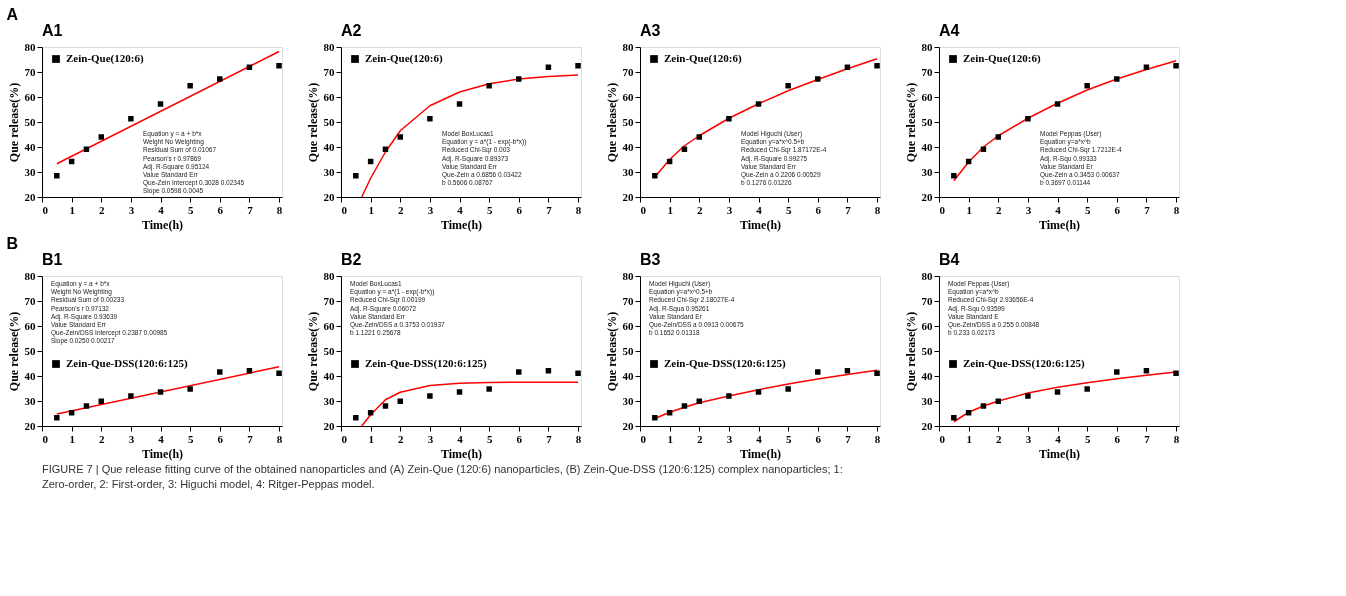 The width and height of the screenshot is (1346, 596). Describe the element at coordinates (127, 363) in the screenshot. I see `legend-label: Zein-Que-DSS(120:6:125)` at that location.